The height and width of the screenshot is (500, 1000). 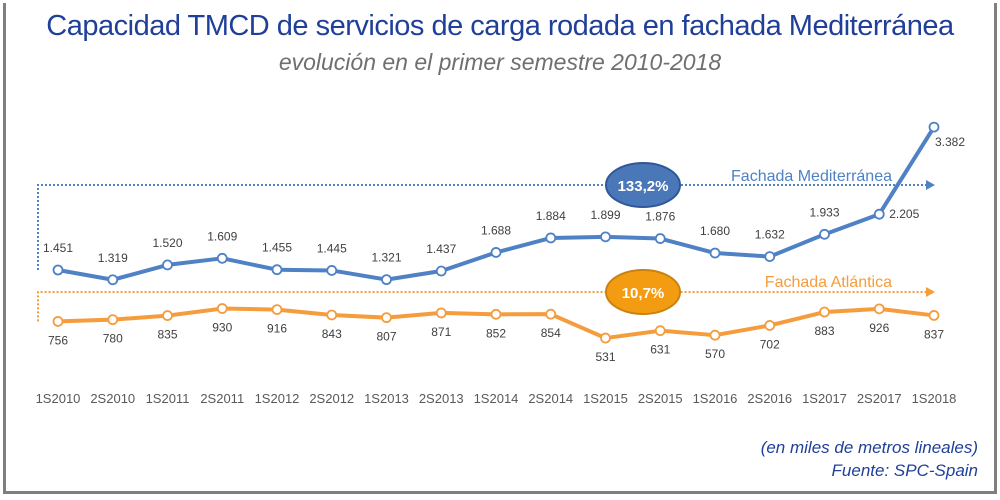 I want to click on x-tick-label: 1S2018, so click(x=934, y=398).